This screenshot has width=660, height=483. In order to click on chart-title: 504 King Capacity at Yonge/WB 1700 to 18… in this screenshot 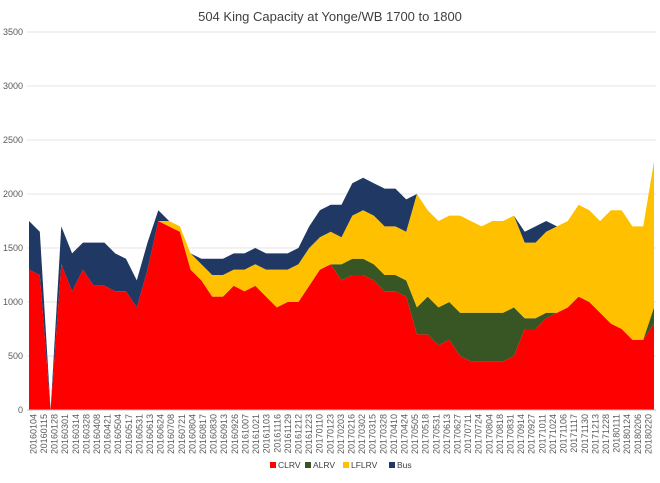, I will do `click(330, 16)`.